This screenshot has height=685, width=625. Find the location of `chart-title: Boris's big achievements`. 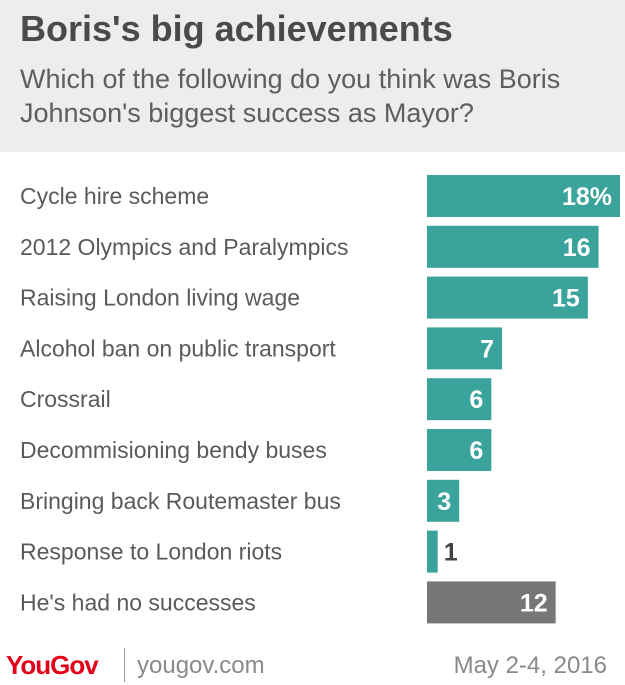

chart-title: Boris's big achievements is located at coordinates (236, 28).